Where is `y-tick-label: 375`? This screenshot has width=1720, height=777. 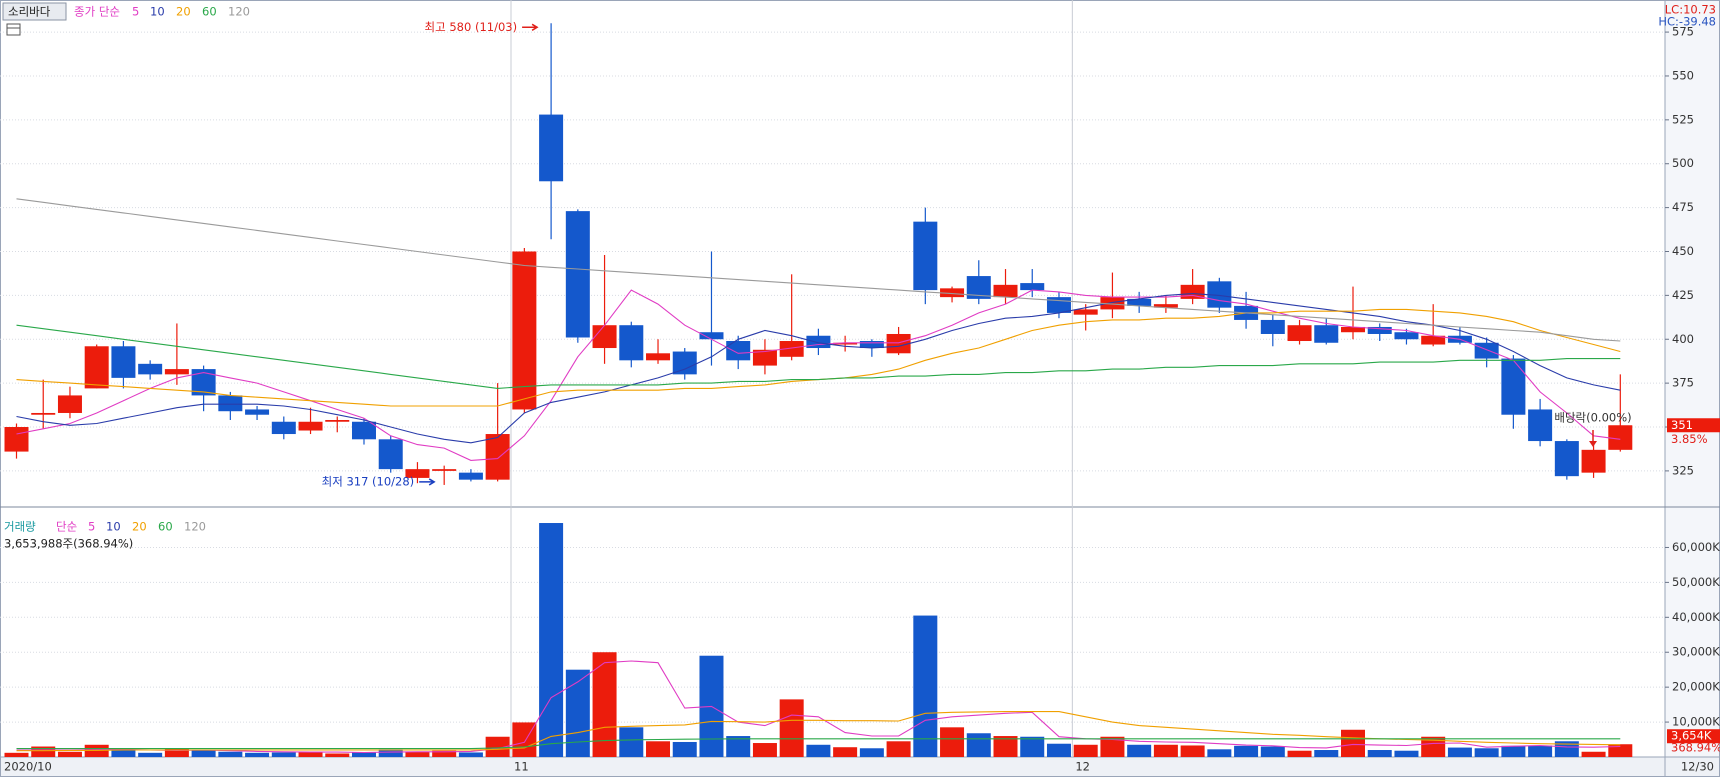 y-tick-label: 375 is located at coordinates (1683, 383).